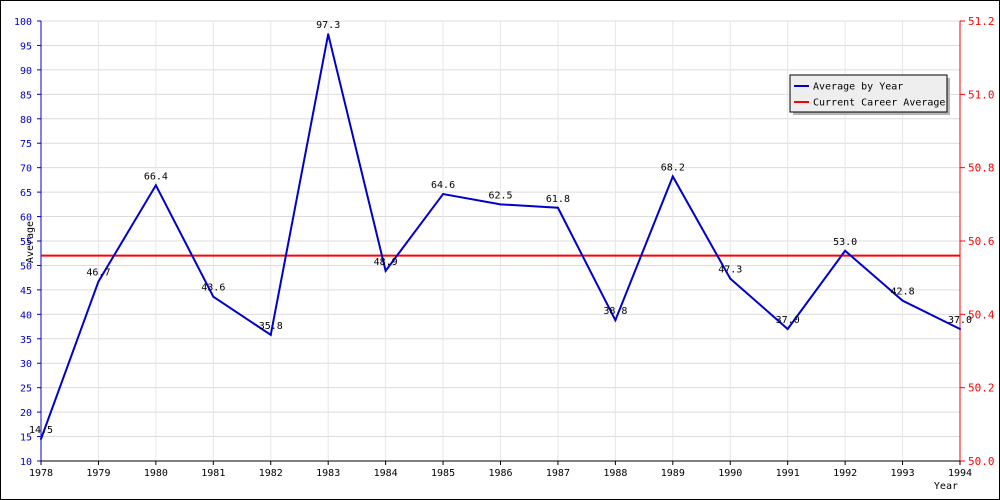 The image size is (1000, 500). Describe the element at coordinates (730, 473) in the screenshot. I see `x-tick-label-1990: 1990` at that location.